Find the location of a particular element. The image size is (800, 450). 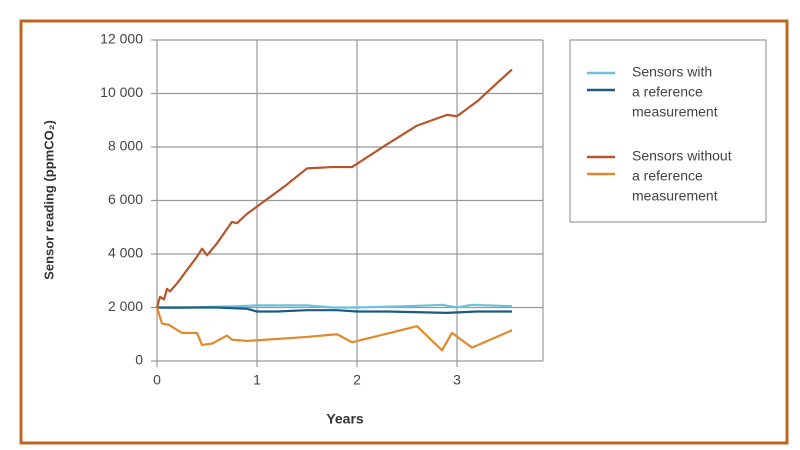

x-tick-label: 3 is located at coordinates (457, 380).